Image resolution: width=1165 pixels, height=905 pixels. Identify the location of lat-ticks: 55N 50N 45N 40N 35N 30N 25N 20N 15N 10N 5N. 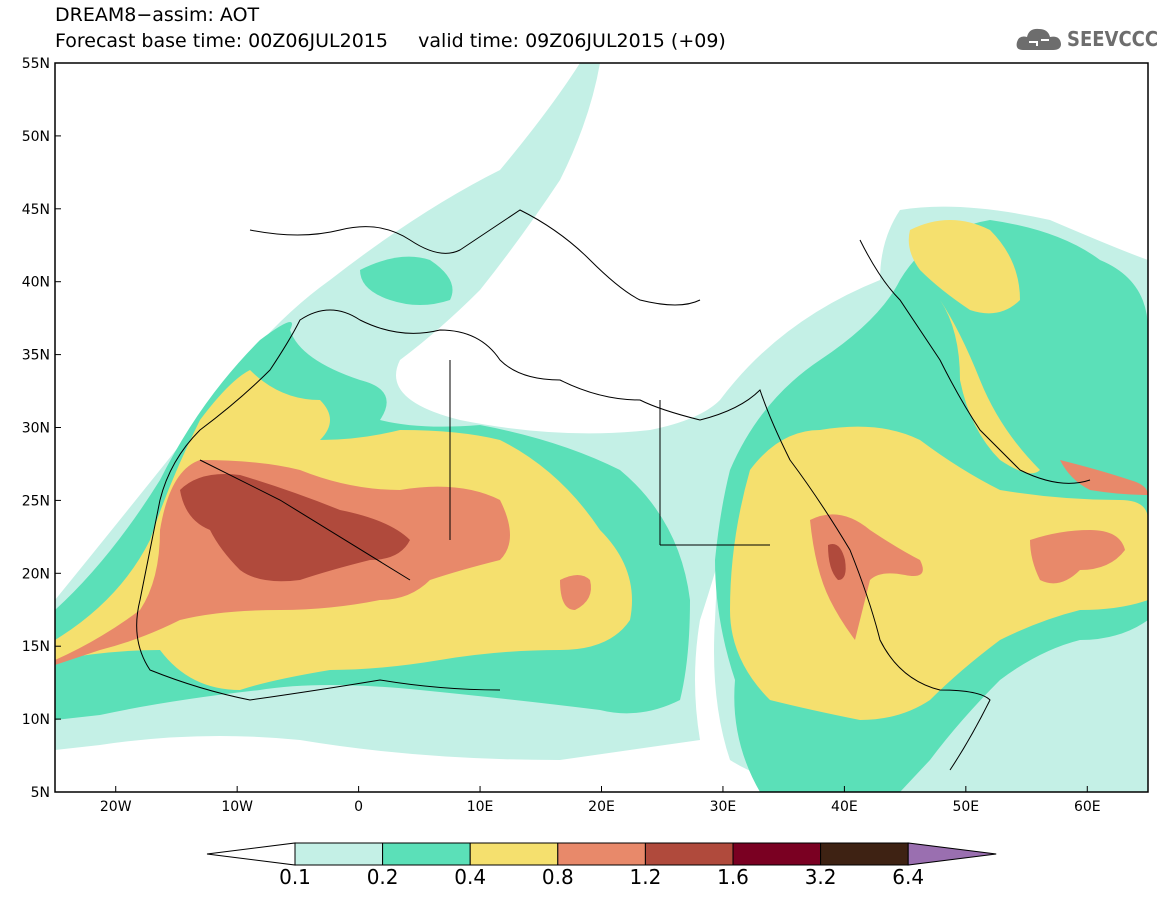
(41, 428).